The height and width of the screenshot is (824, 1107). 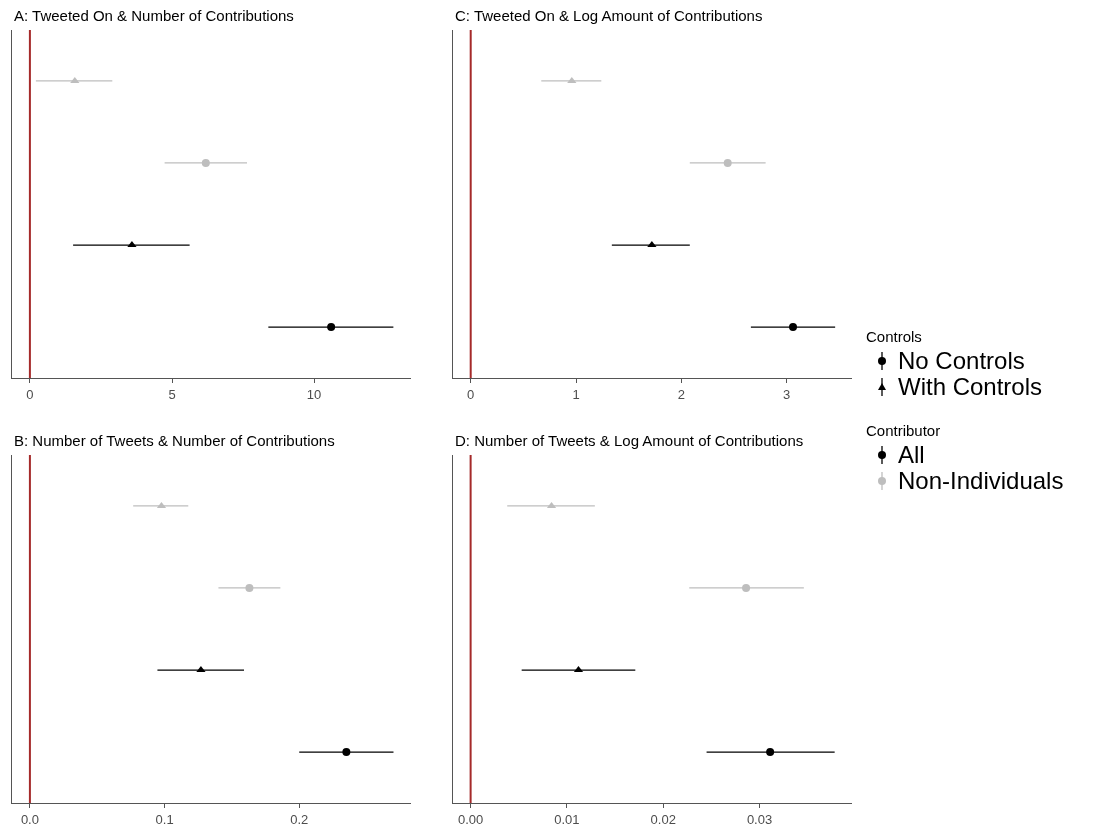 What do you see at coordinates (164, 817) in the screenshot?
I see `x-tick-label: 0.1` at bounding box center [164, 817].